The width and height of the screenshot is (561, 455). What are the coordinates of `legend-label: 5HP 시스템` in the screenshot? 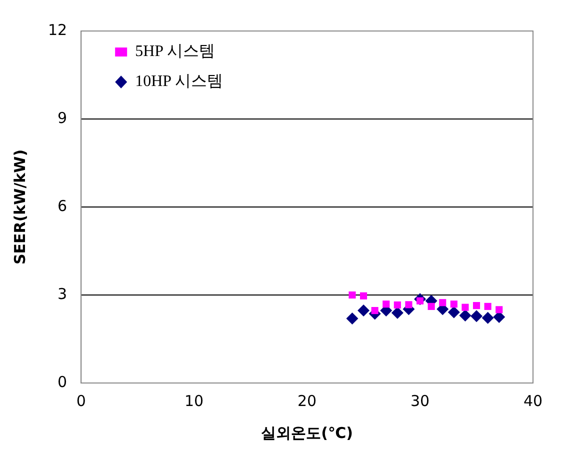 It's located at (175, 51).